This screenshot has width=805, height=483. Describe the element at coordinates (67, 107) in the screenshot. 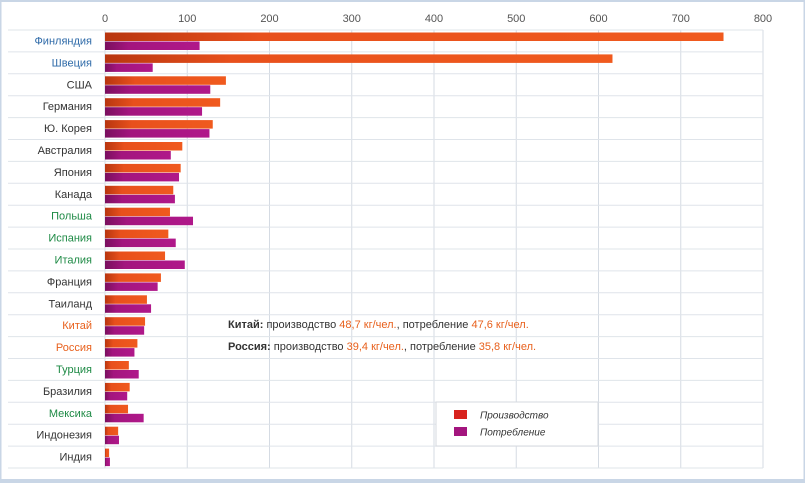

I see `category-label: Германия` at that location.